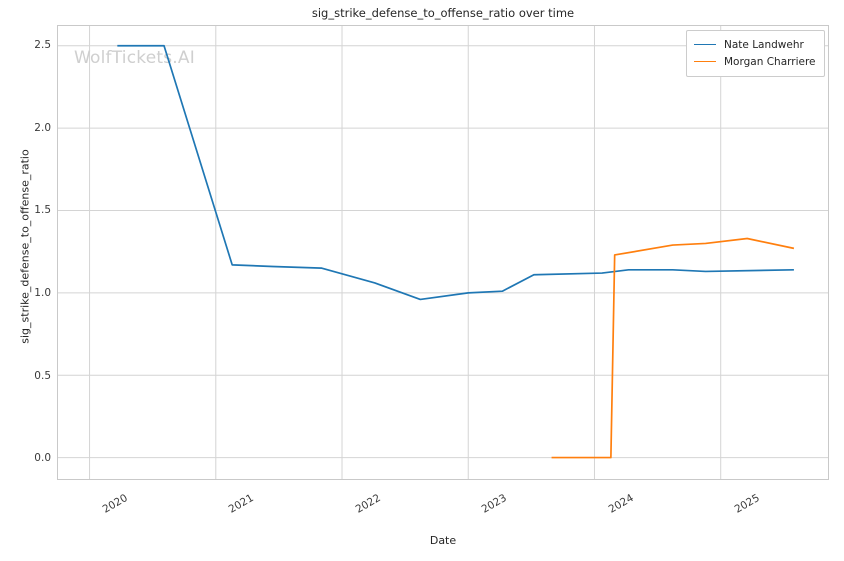 This screenshot has height=561, width=844. I want to click on x-tick-label: 2024, so click(621, 504).